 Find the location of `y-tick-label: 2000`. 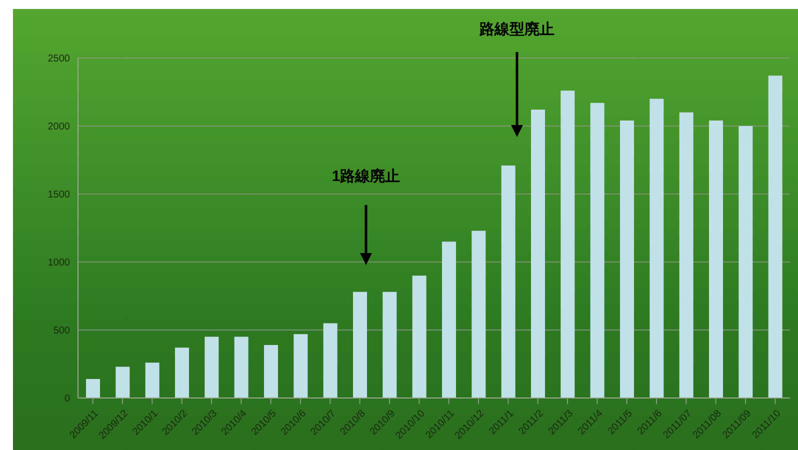

y-tick-label: 2000 is located at coordinates (59, 127).